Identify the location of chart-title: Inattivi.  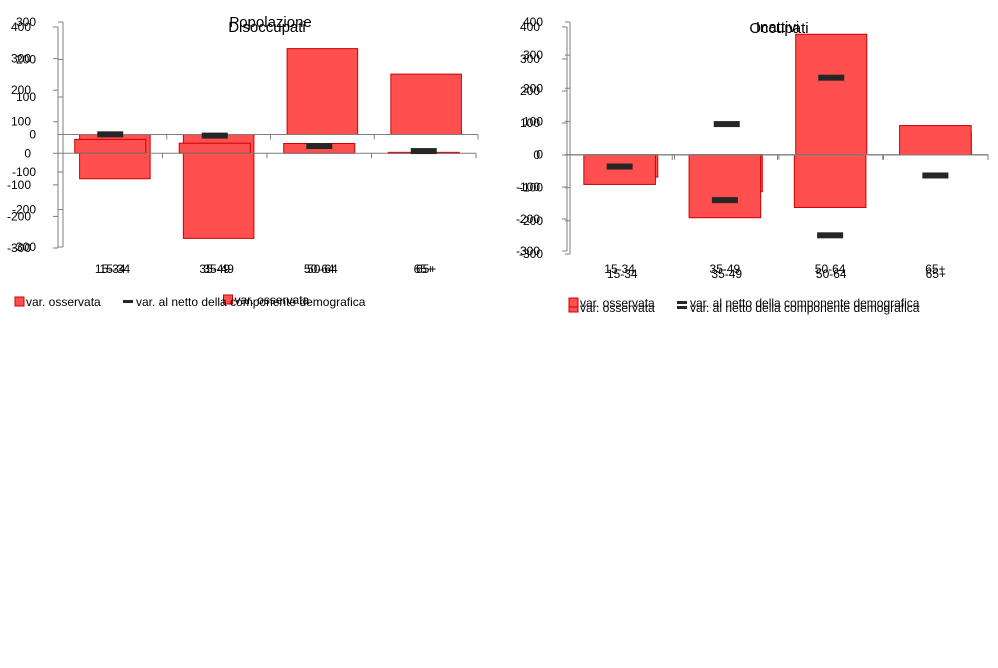
(777, 27).